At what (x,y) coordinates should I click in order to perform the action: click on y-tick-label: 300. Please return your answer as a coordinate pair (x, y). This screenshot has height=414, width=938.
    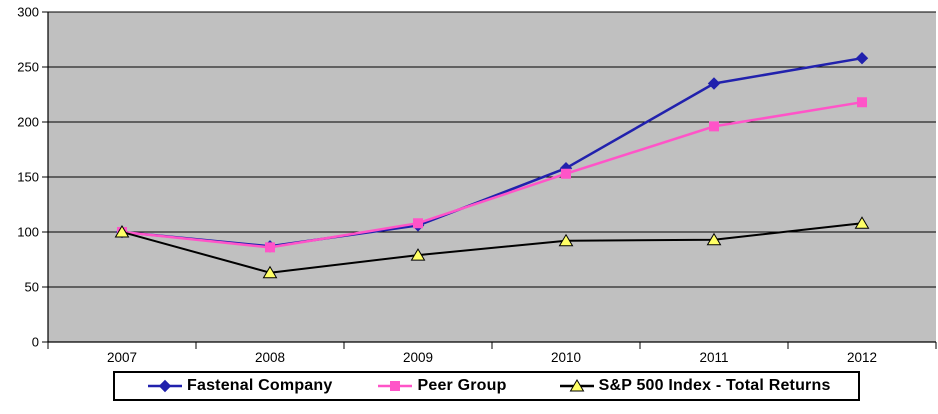
    Looking at the image, I should click on (28, 12).